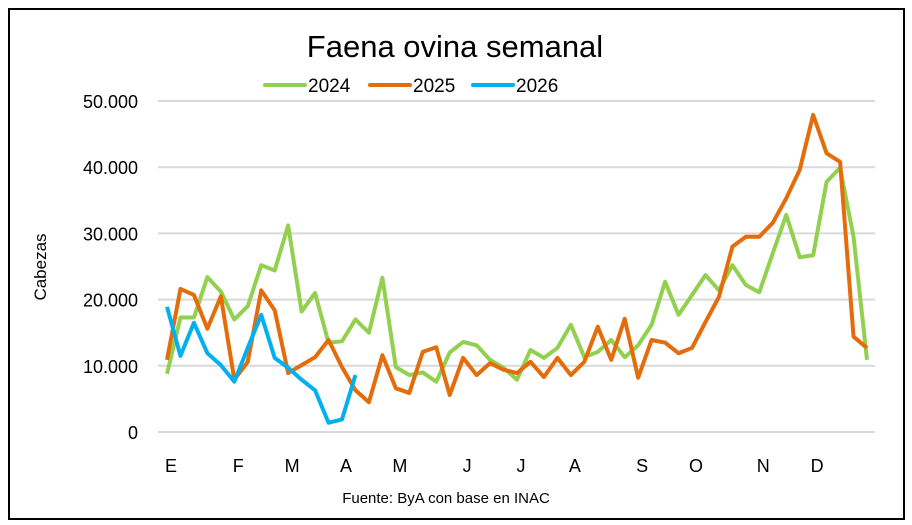 This screenshot has width=912, height=525. Describe the element at coordinates (329, 86) in the screenshot. I see `legend-label-2024: 2024` at that location.